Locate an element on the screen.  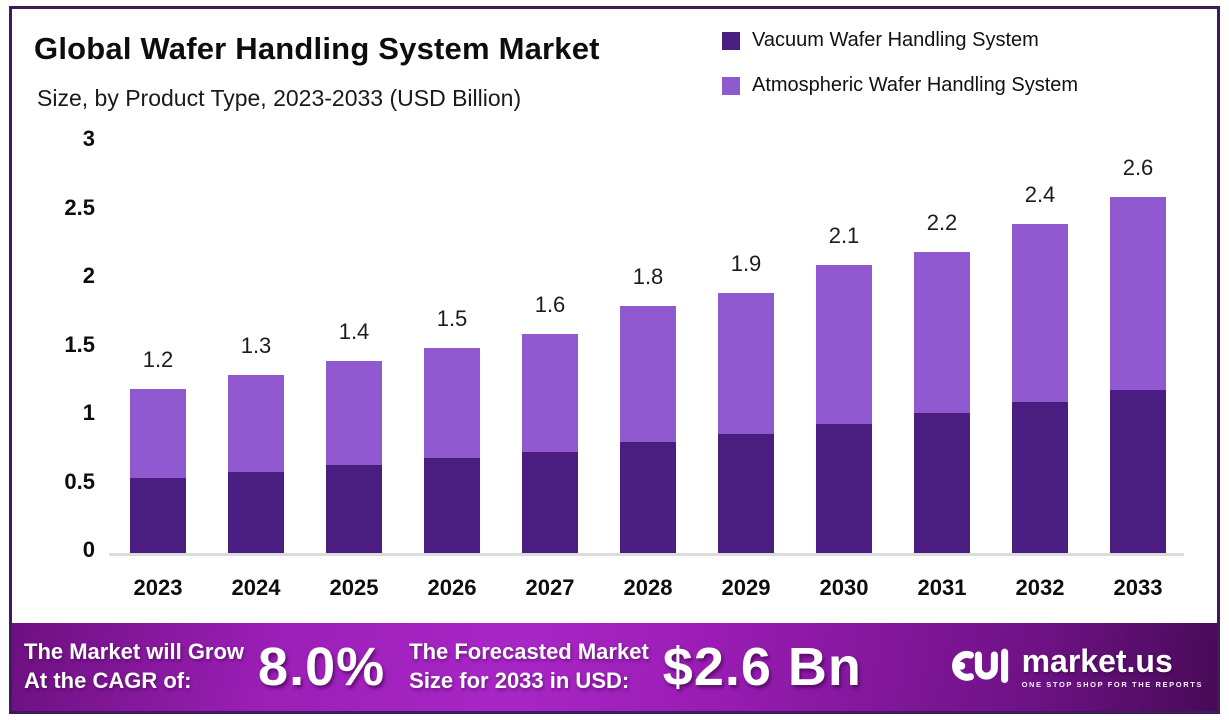
x-axis-line is located at coordinates (646, 554).